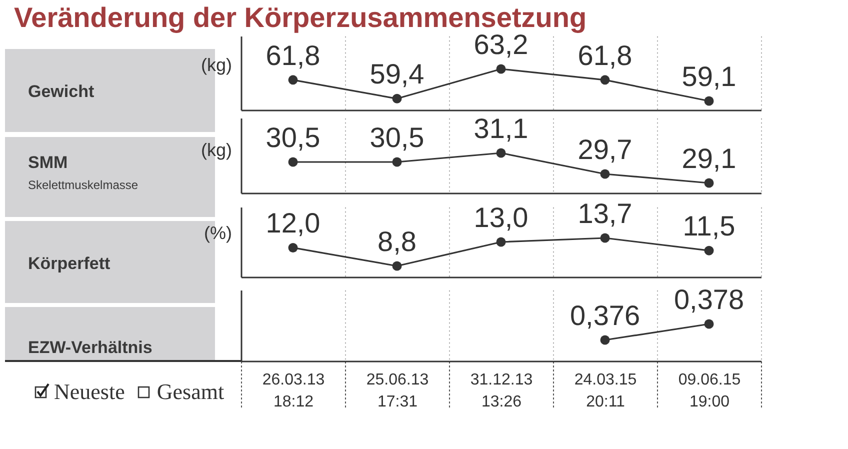 The image size is (848, 449). I want to click on data-label: 59,1, so click(709, 76).